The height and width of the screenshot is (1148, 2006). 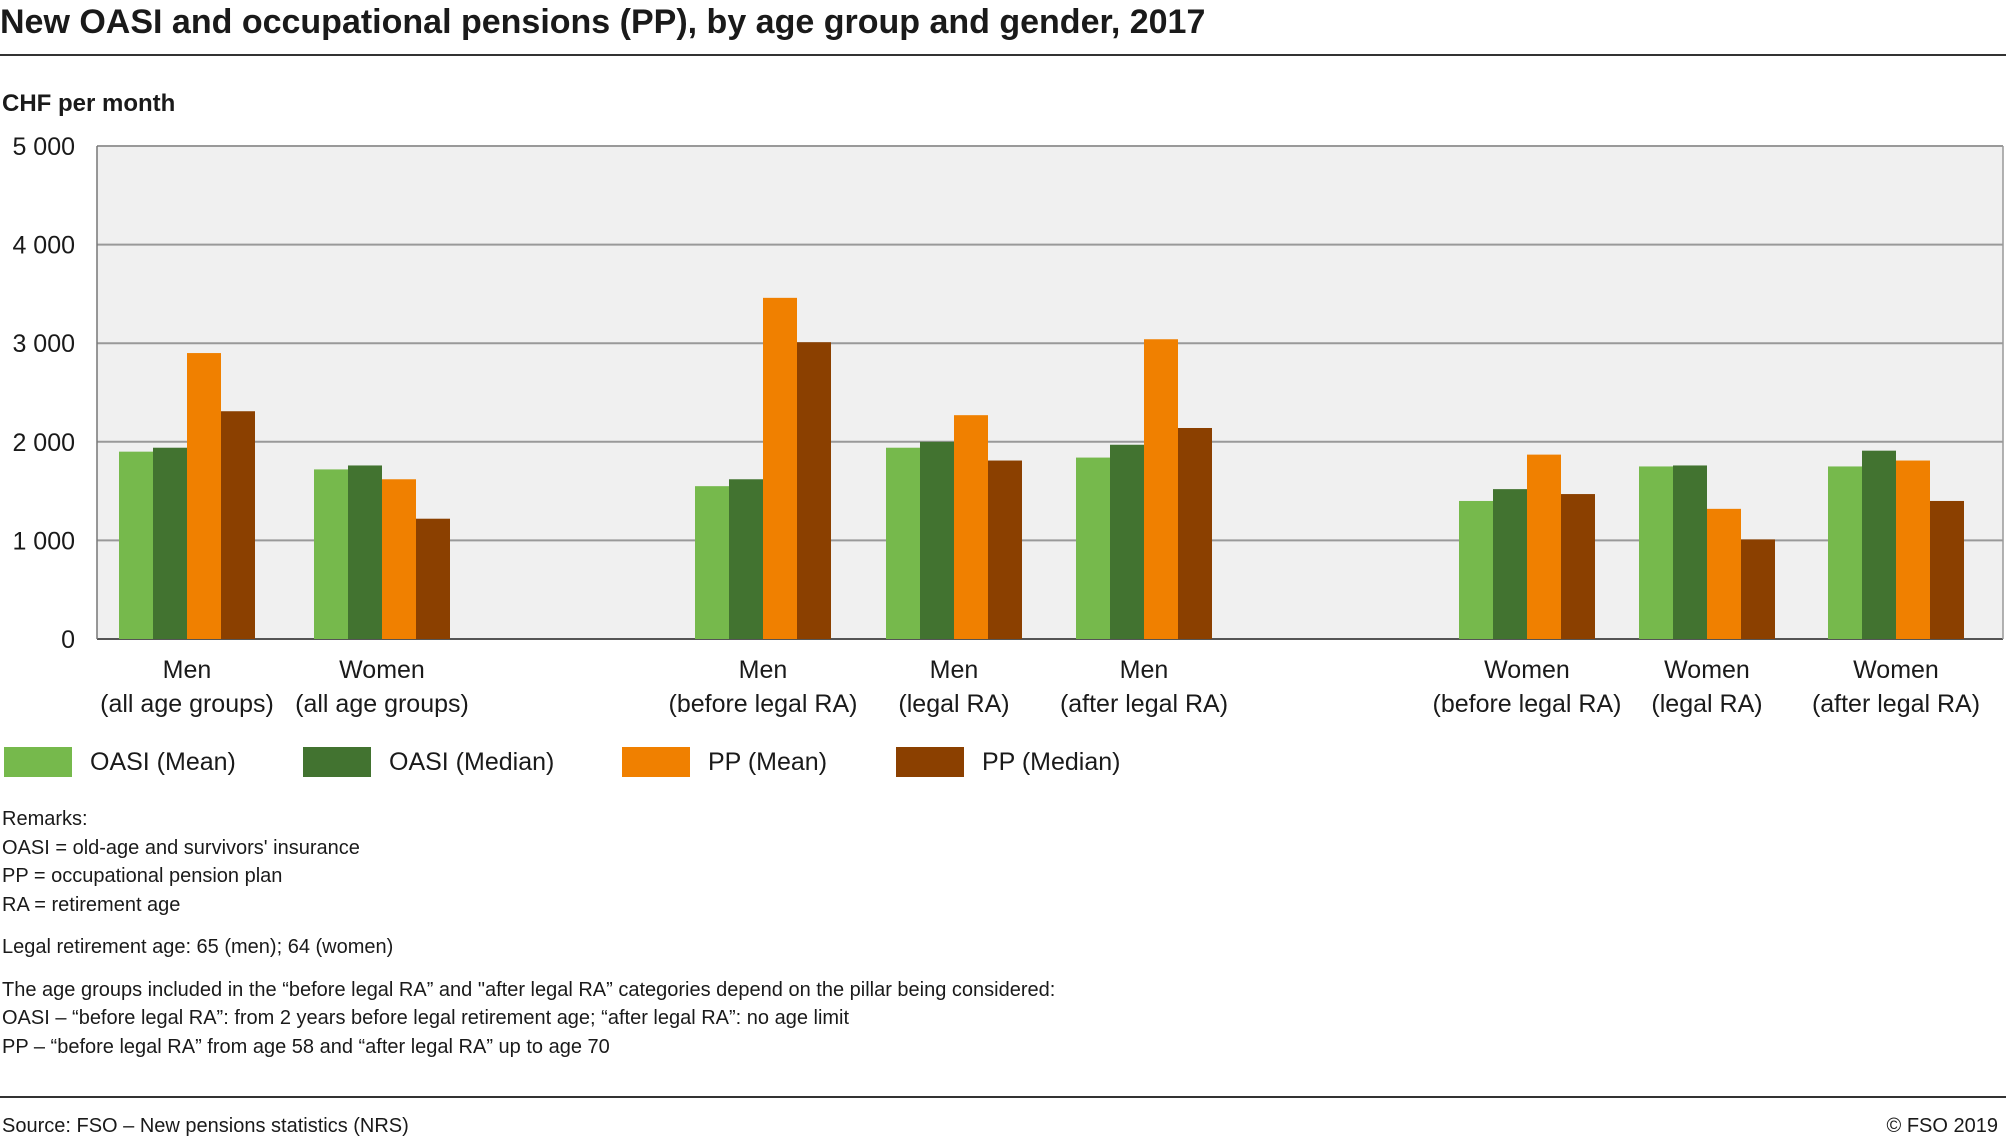 I want to click on legend-label: OASI (Median), so click(x=472, y=762).